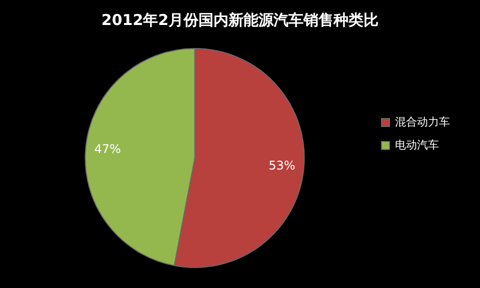 Image resolution: width=480 pixels, height=288 pixels. Describe the element at coordinates (422, 121) in the screenshot. I see `legend-label: 混合动力车` at that location.